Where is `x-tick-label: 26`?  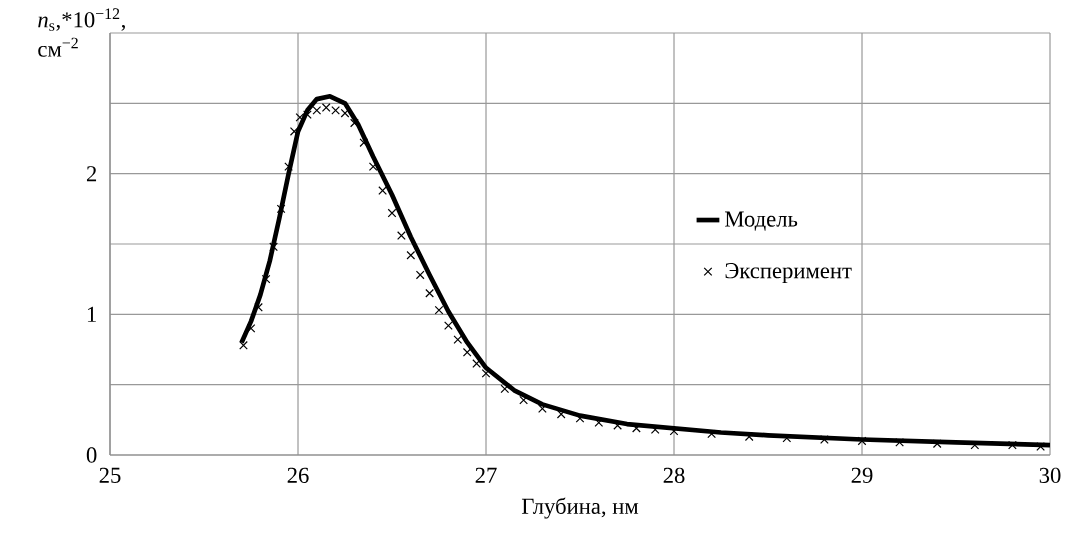 x-tick-label: 26 is located at coordinates (298, 475).